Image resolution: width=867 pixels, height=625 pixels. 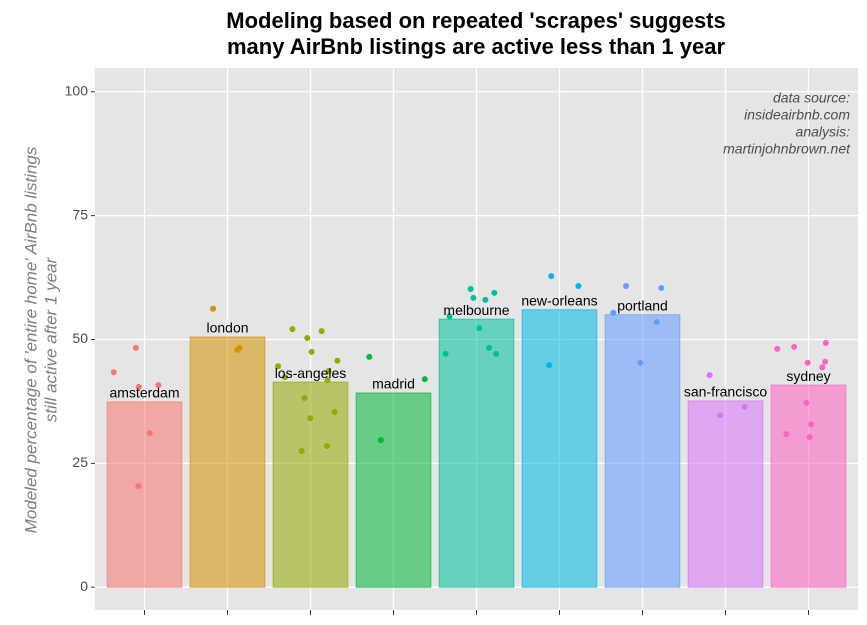 What do you see at coordinates (476, 310) in the screenshot?
I see `category-label: melbourne` at bounding box center [476, 310].